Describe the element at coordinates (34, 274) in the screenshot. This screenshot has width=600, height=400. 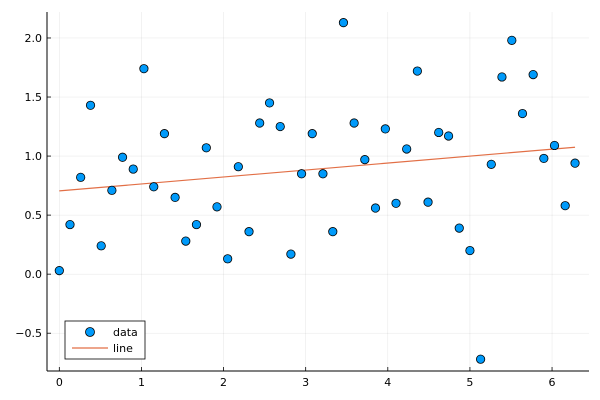
I see `y-tick-label: 0.0` at that location.